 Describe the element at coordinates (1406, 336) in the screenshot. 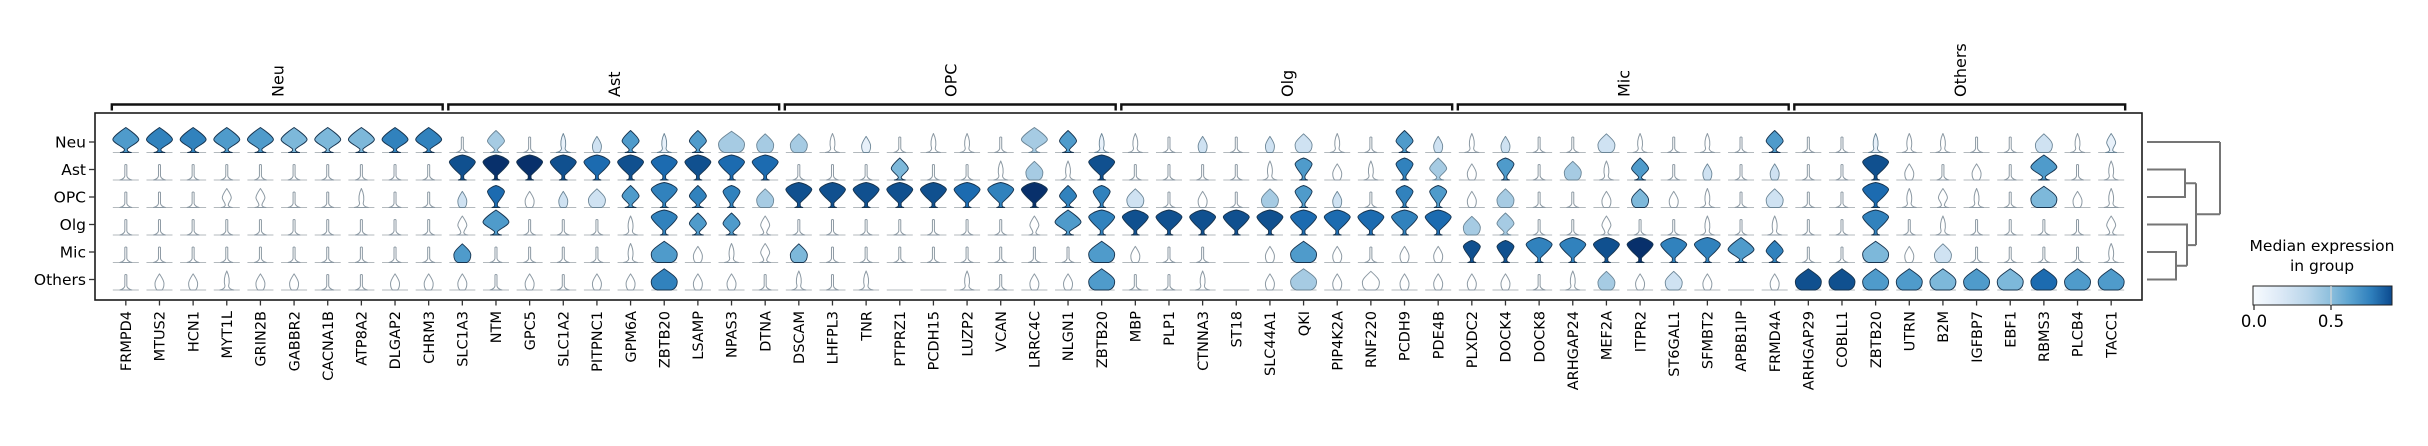

I see `gene-label: PCDH9` at that location.